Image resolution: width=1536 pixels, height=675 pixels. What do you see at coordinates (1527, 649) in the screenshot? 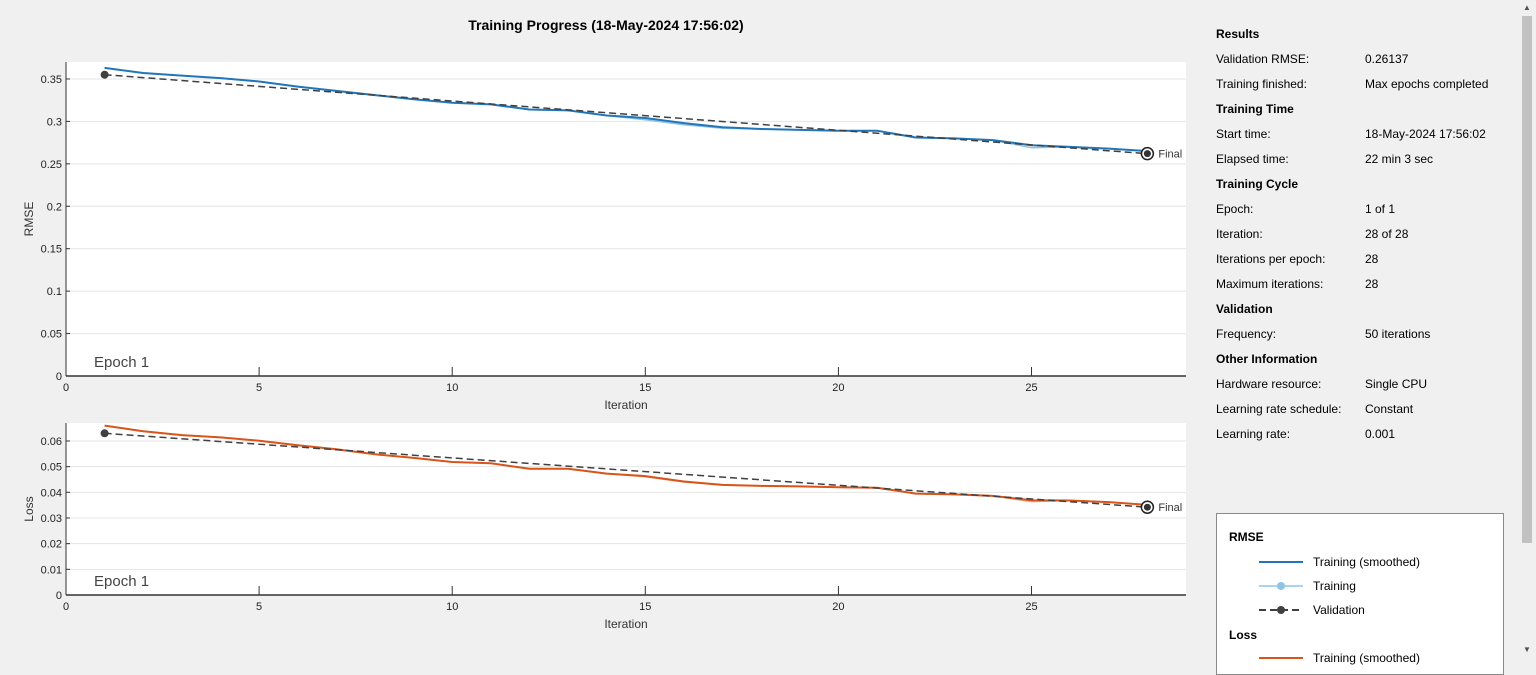
I see `scroll-down-arrow-icon: ▼` at bounding box center [1527, 649].